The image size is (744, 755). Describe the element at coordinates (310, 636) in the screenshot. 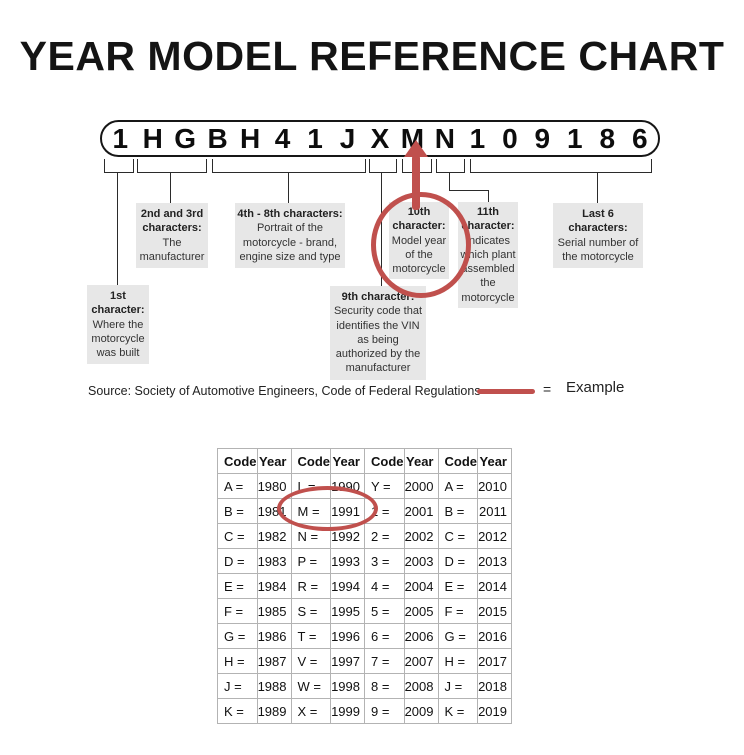

I see `table-cell: T =` at that location.